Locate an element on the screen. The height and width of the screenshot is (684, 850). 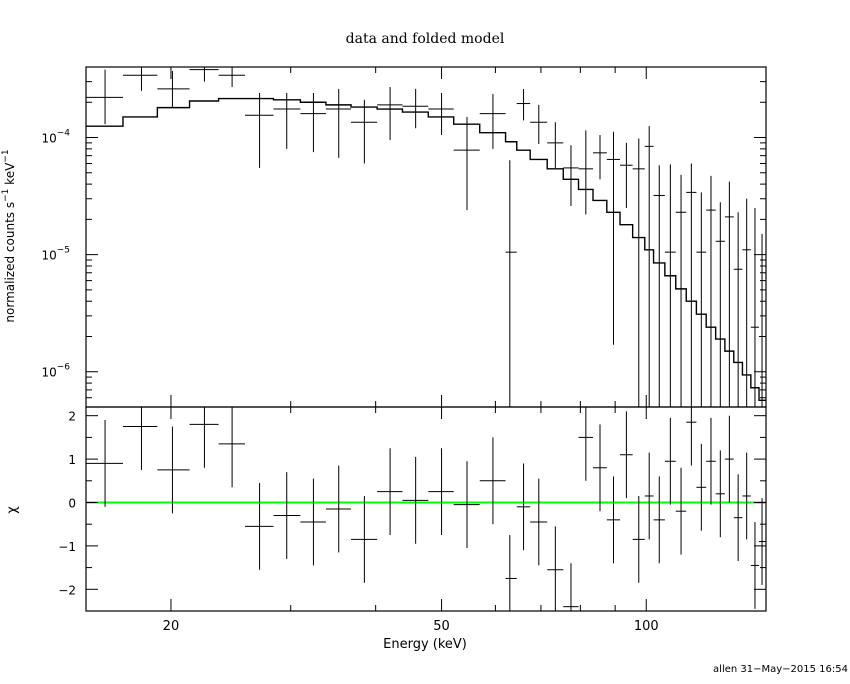
x-tick-label: 50 is located at coordinates (441, 626).